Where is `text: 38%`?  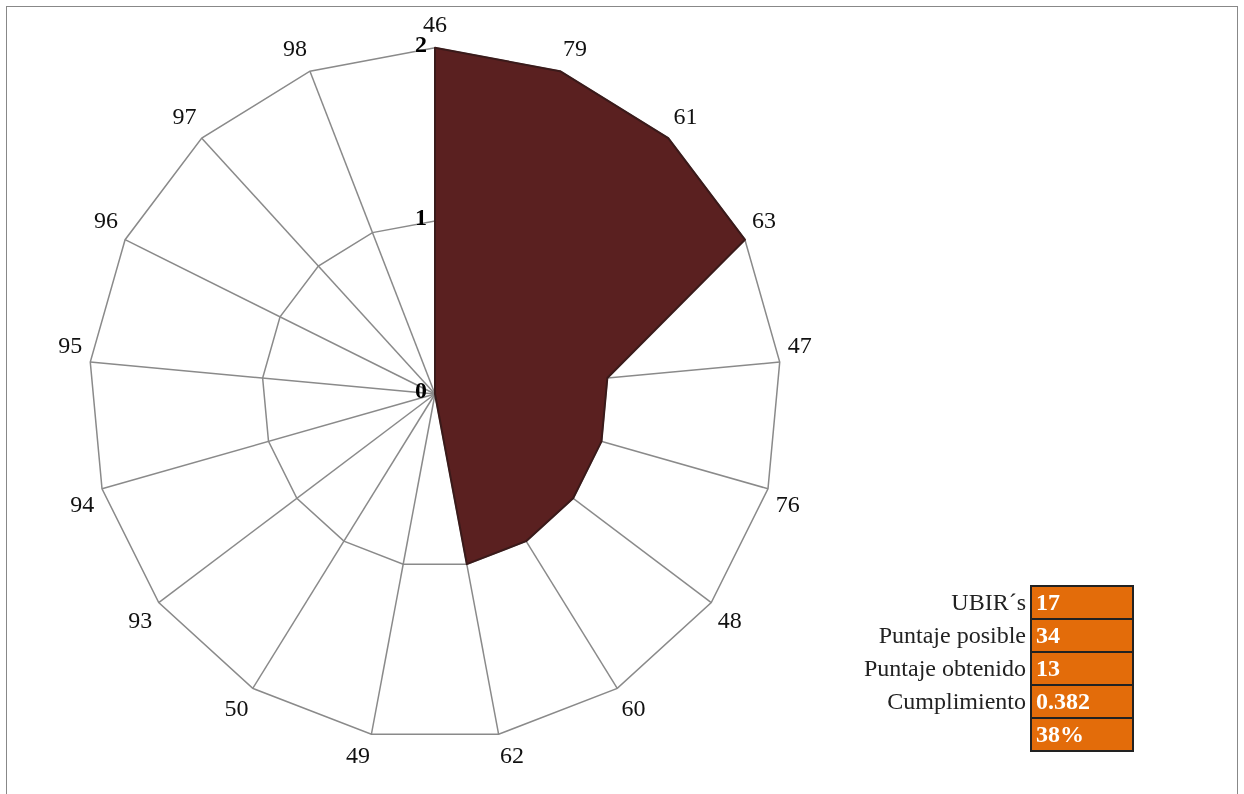 text: 38% is located at coordinates (1081, 734).